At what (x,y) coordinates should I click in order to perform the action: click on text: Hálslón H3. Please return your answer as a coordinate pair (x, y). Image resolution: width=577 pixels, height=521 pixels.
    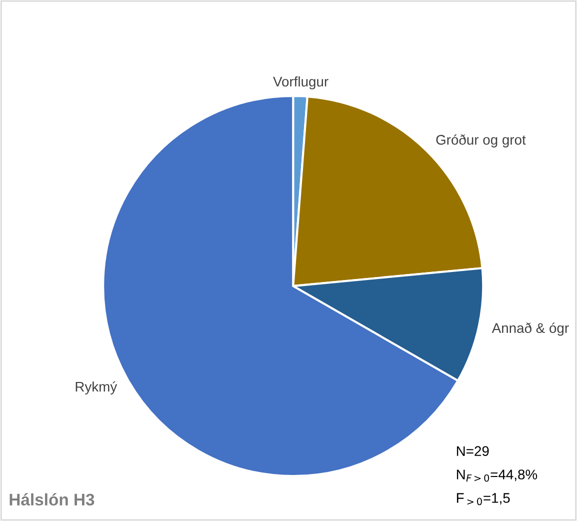
    Looking at the image, I should click on (52, 499).